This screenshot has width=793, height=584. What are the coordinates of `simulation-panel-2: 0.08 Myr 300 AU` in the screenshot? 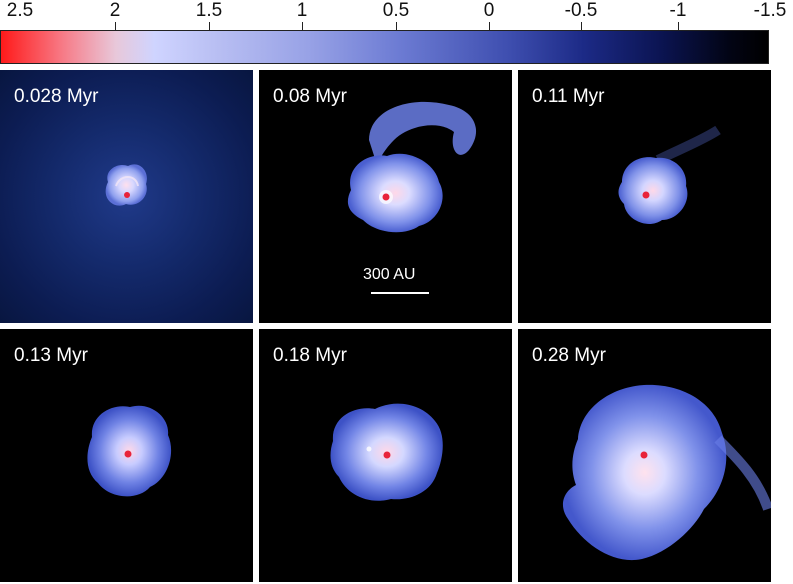 It's located at (385, 196).